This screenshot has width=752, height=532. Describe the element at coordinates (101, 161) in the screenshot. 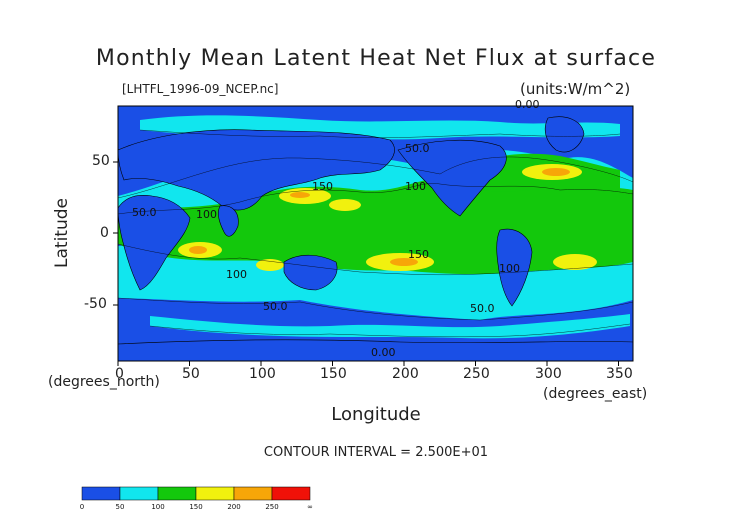

I see `y-tick-label: 50` at that location.